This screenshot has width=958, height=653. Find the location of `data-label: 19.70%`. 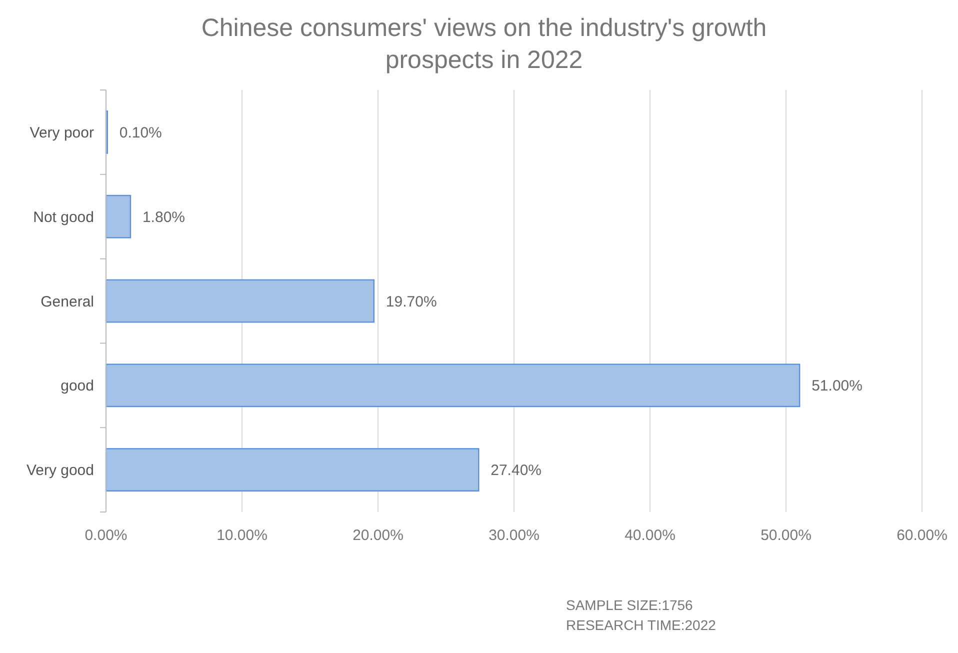

data-label: 19.70% is located at coordinates (411, 301).